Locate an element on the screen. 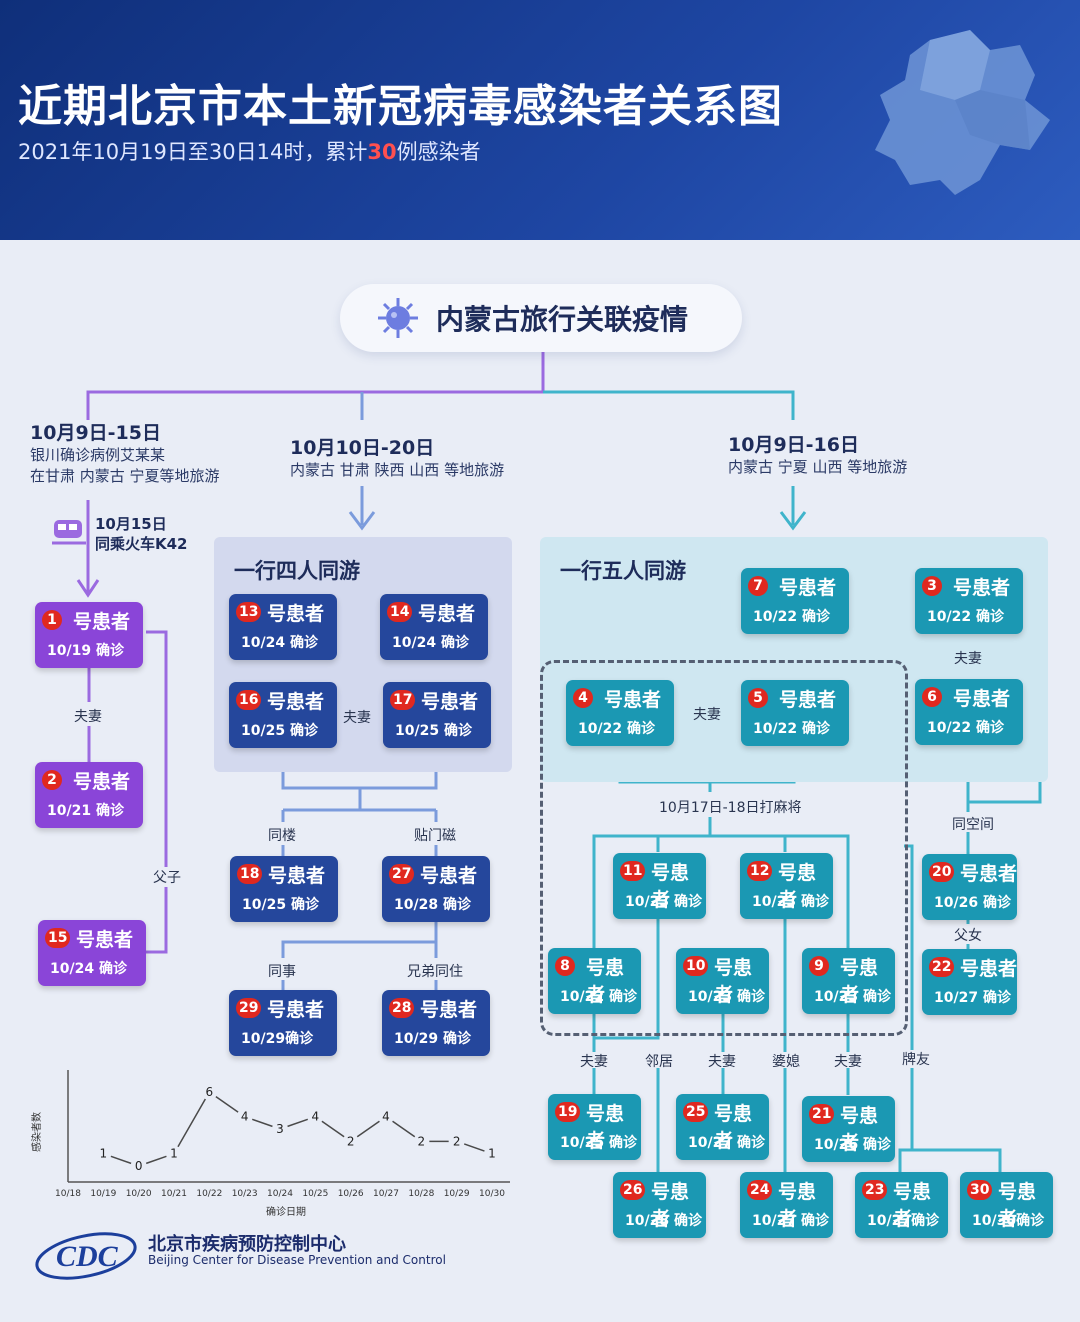 Image resolution: width=1080 pixels, height=1322 pixels. patient-number: 22 is located at coordinates (942, 967).